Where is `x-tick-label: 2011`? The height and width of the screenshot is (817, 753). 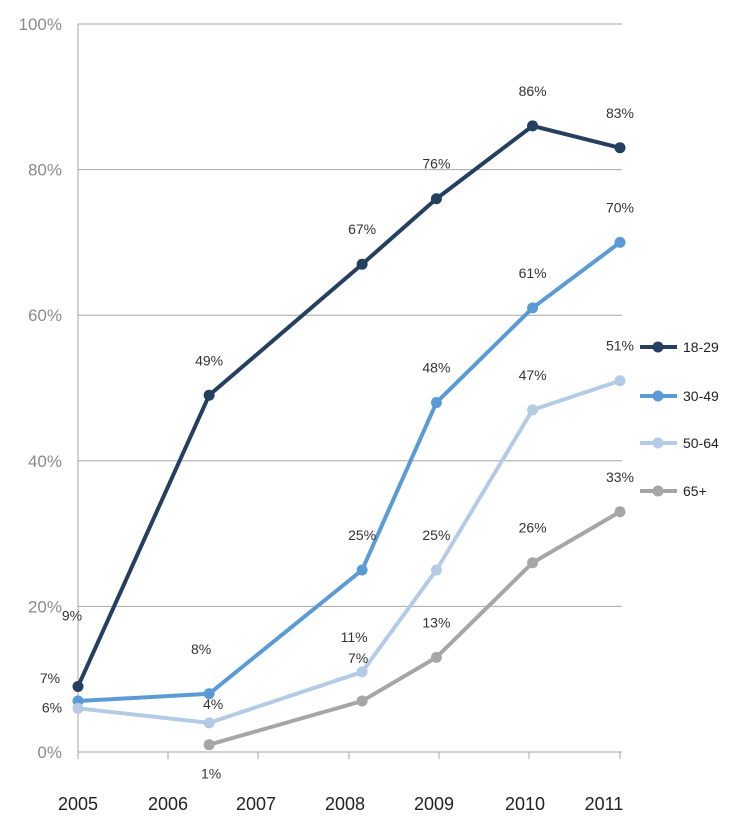 x-tick-label: 2011 is located at coordinates (604, 804).